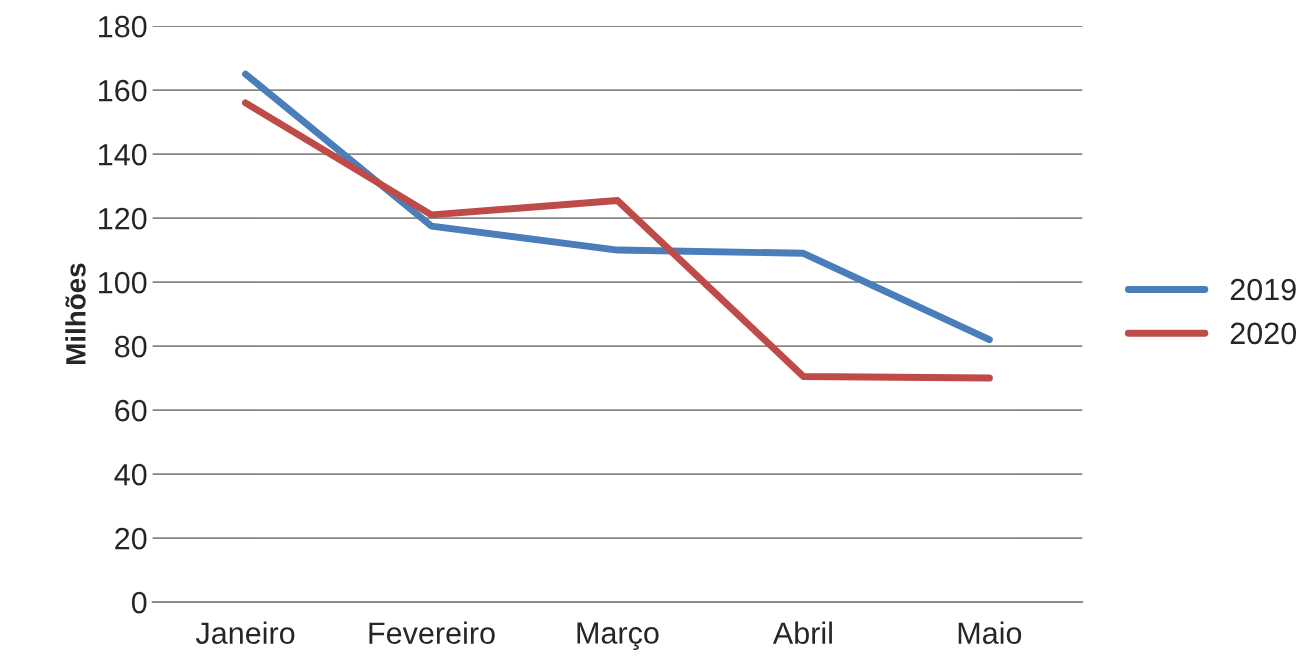 The height and width of the screenshot is (669, 1304). What do you see at coordinates (432, 632) in the screenshot?
I see `x-tick-label: Fevereiro` at bounding box center [432, 632].